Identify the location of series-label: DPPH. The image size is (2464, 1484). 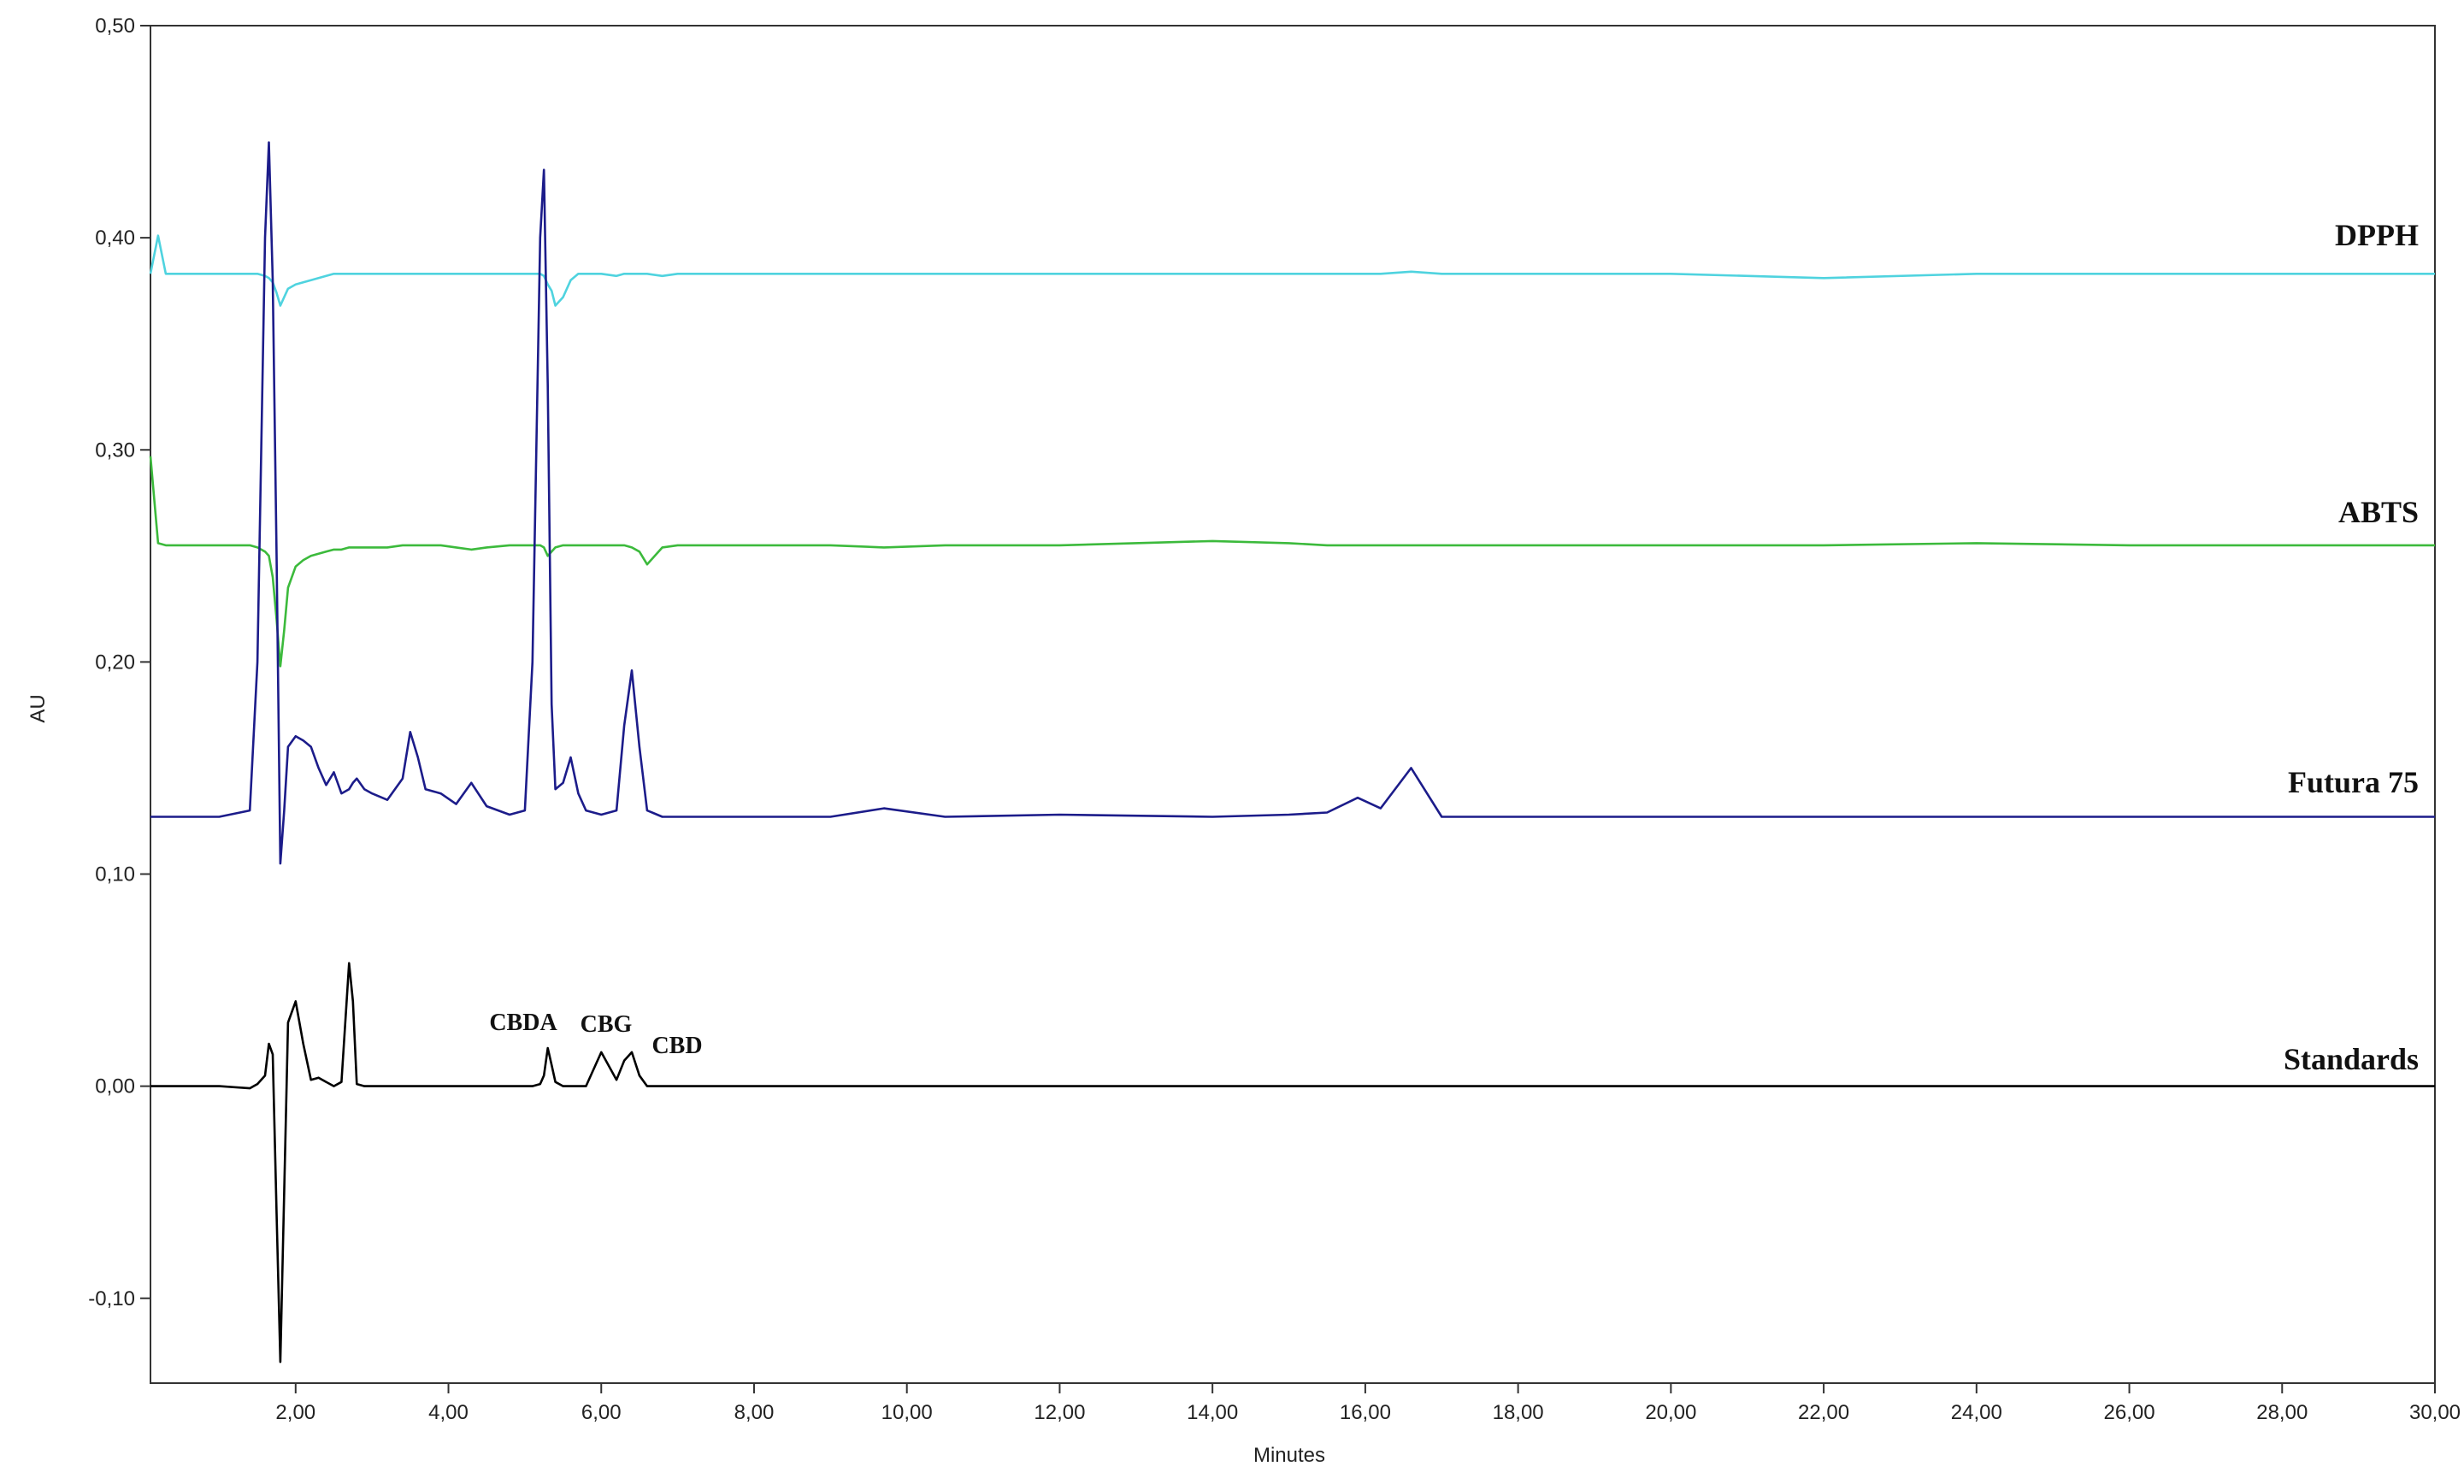
(2377, 235).